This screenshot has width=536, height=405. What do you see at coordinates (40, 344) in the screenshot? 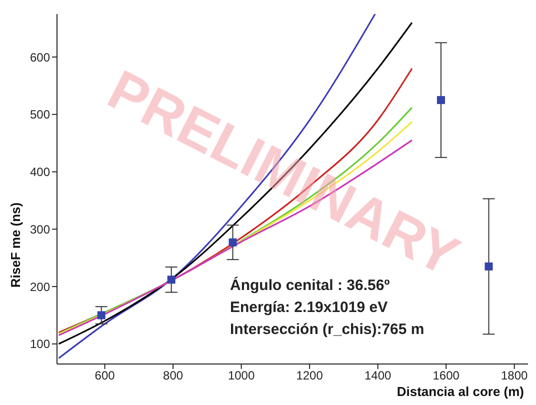
I see `y-tick-label: 100` at bounding box center [40, 344].